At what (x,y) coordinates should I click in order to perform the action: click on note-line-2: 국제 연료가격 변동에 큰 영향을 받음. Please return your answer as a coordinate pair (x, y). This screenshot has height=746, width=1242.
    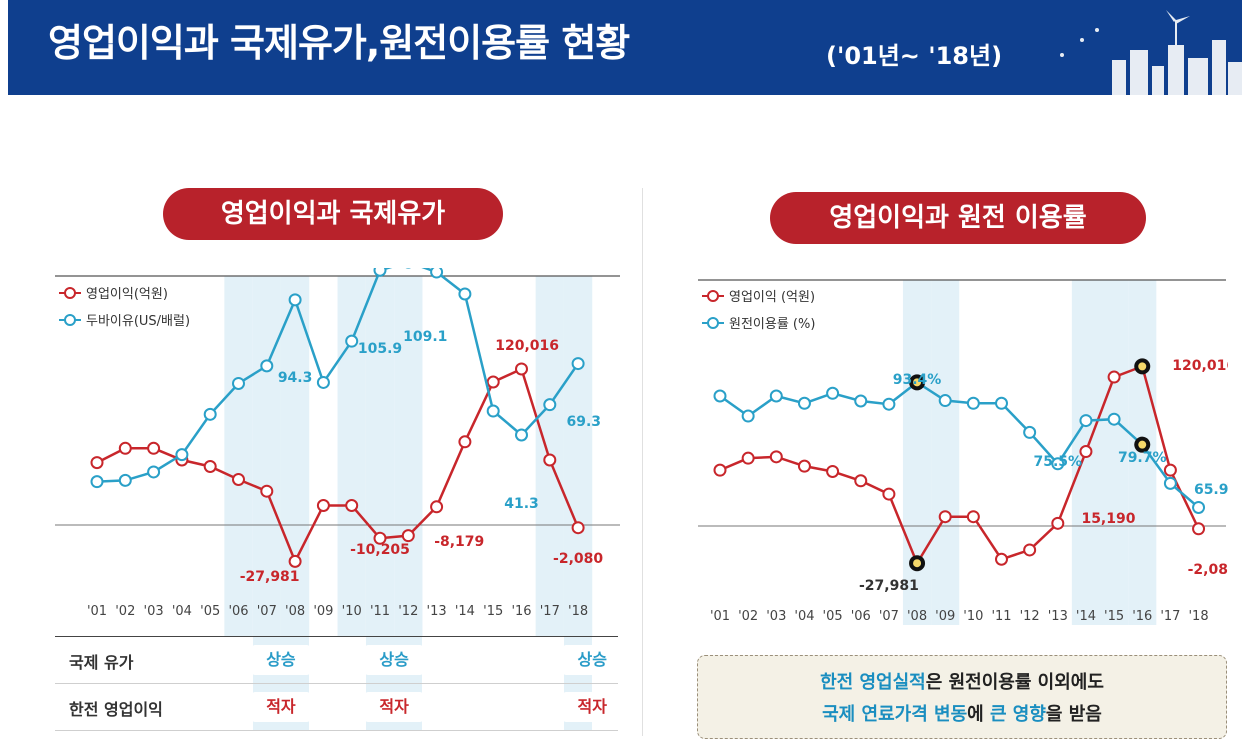
    Looking at the image, I should click on (962, 713).